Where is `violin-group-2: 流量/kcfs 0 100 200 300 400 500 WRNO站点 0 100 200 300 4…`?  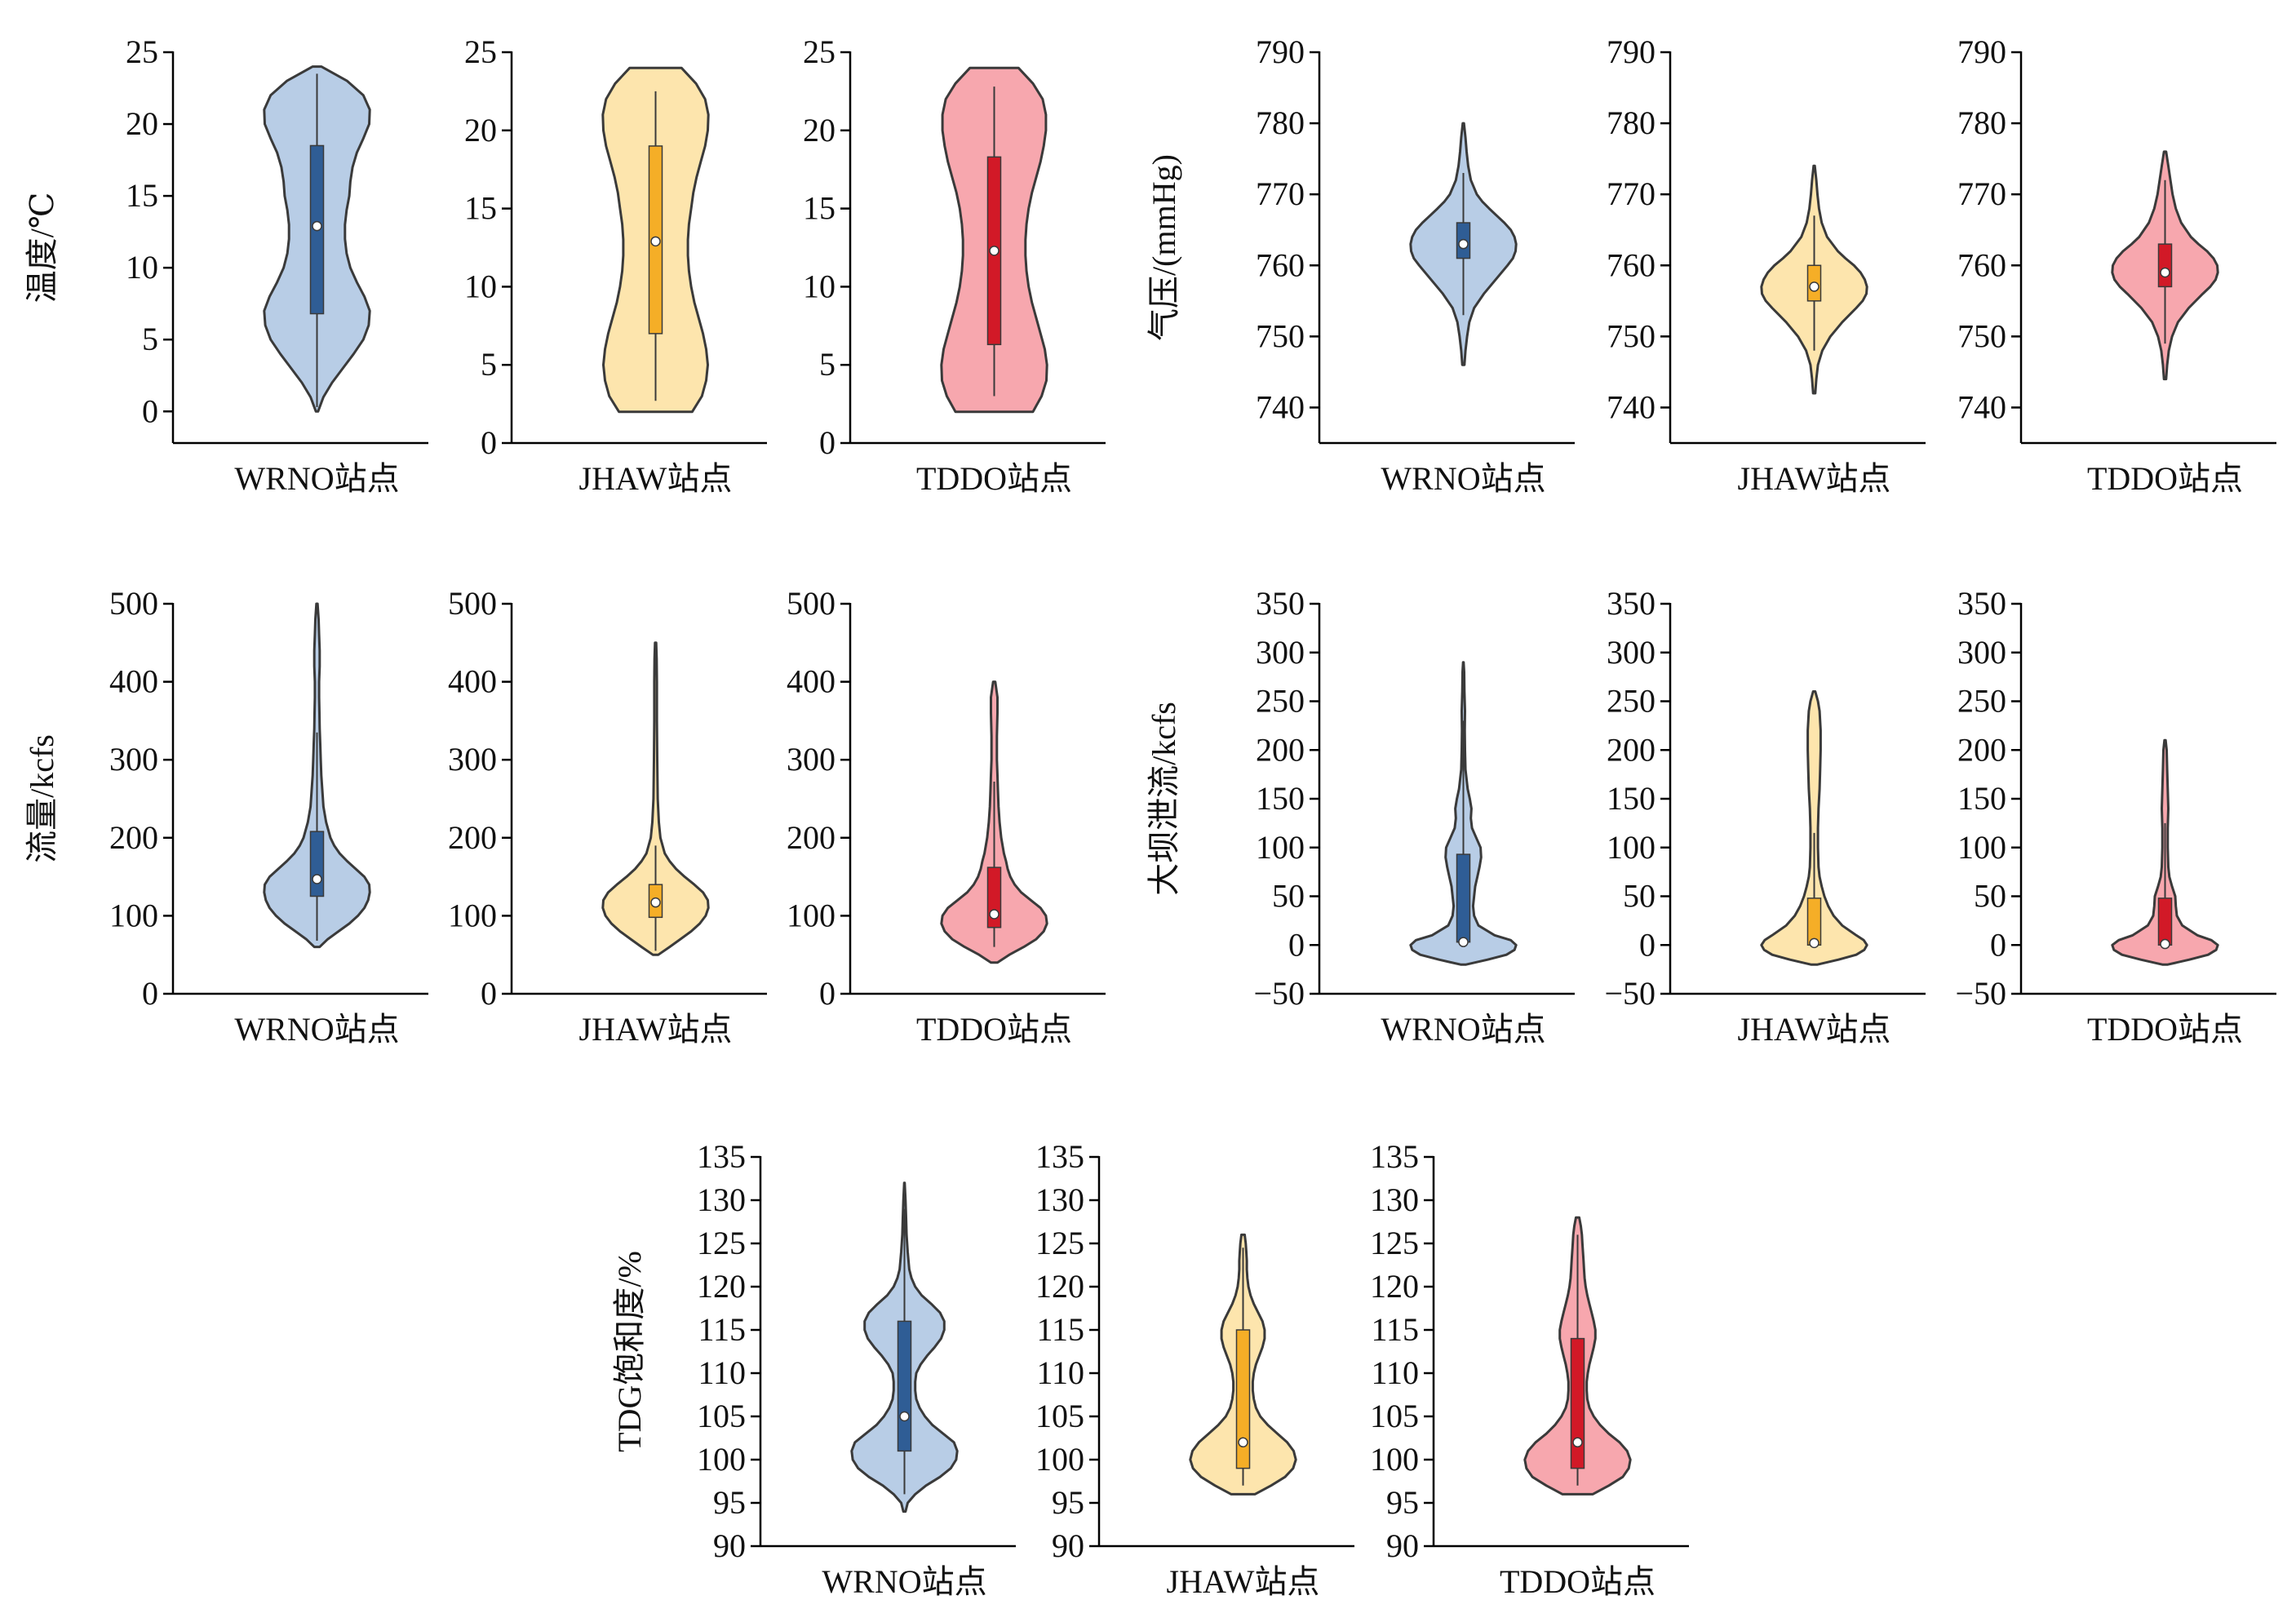
violin-group-2: 流量/kcfs 0 100 200 300 400 500 WRNO站点 0 100 200 300 4… is located at coordinates (565, 816).